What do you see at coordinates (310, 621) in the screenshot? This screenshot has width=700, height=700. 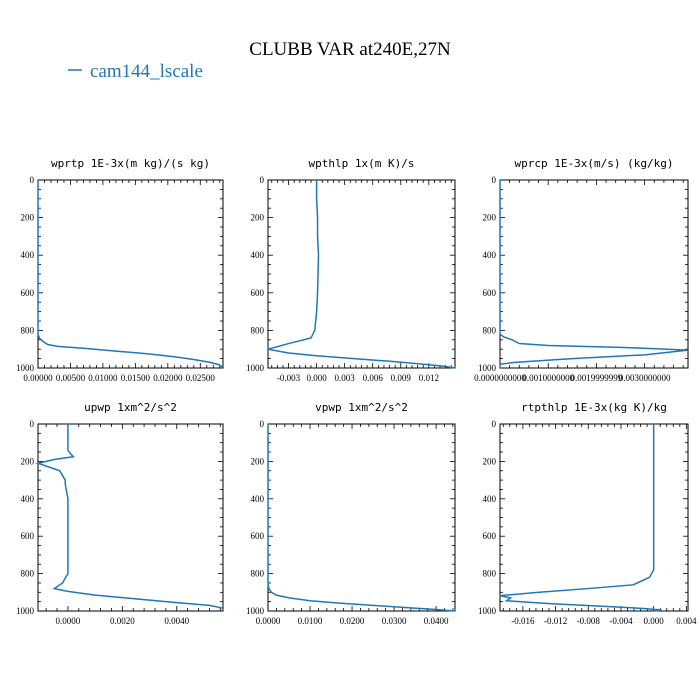 I see `x-tick-label: 0.0100` at bounding box center [310, 621].